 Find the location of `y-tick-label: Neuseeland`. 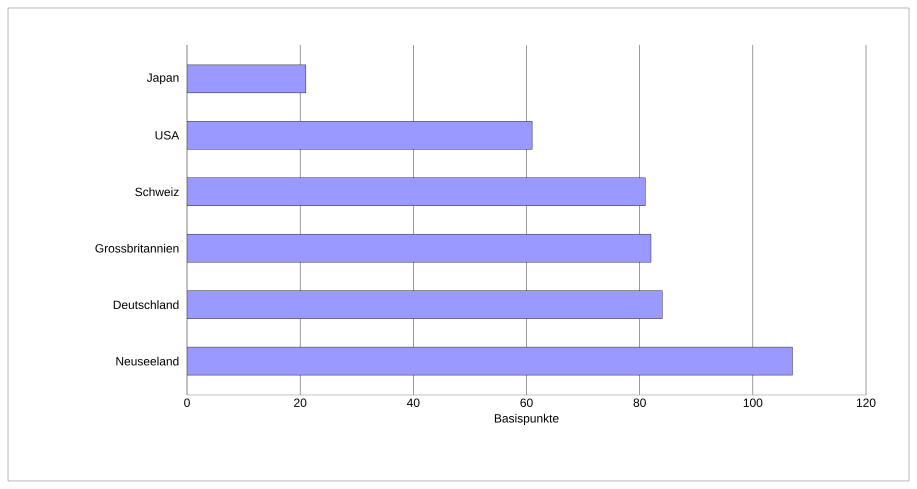

y-tick-label: Neuseeland is located at coordinates (147, 361).